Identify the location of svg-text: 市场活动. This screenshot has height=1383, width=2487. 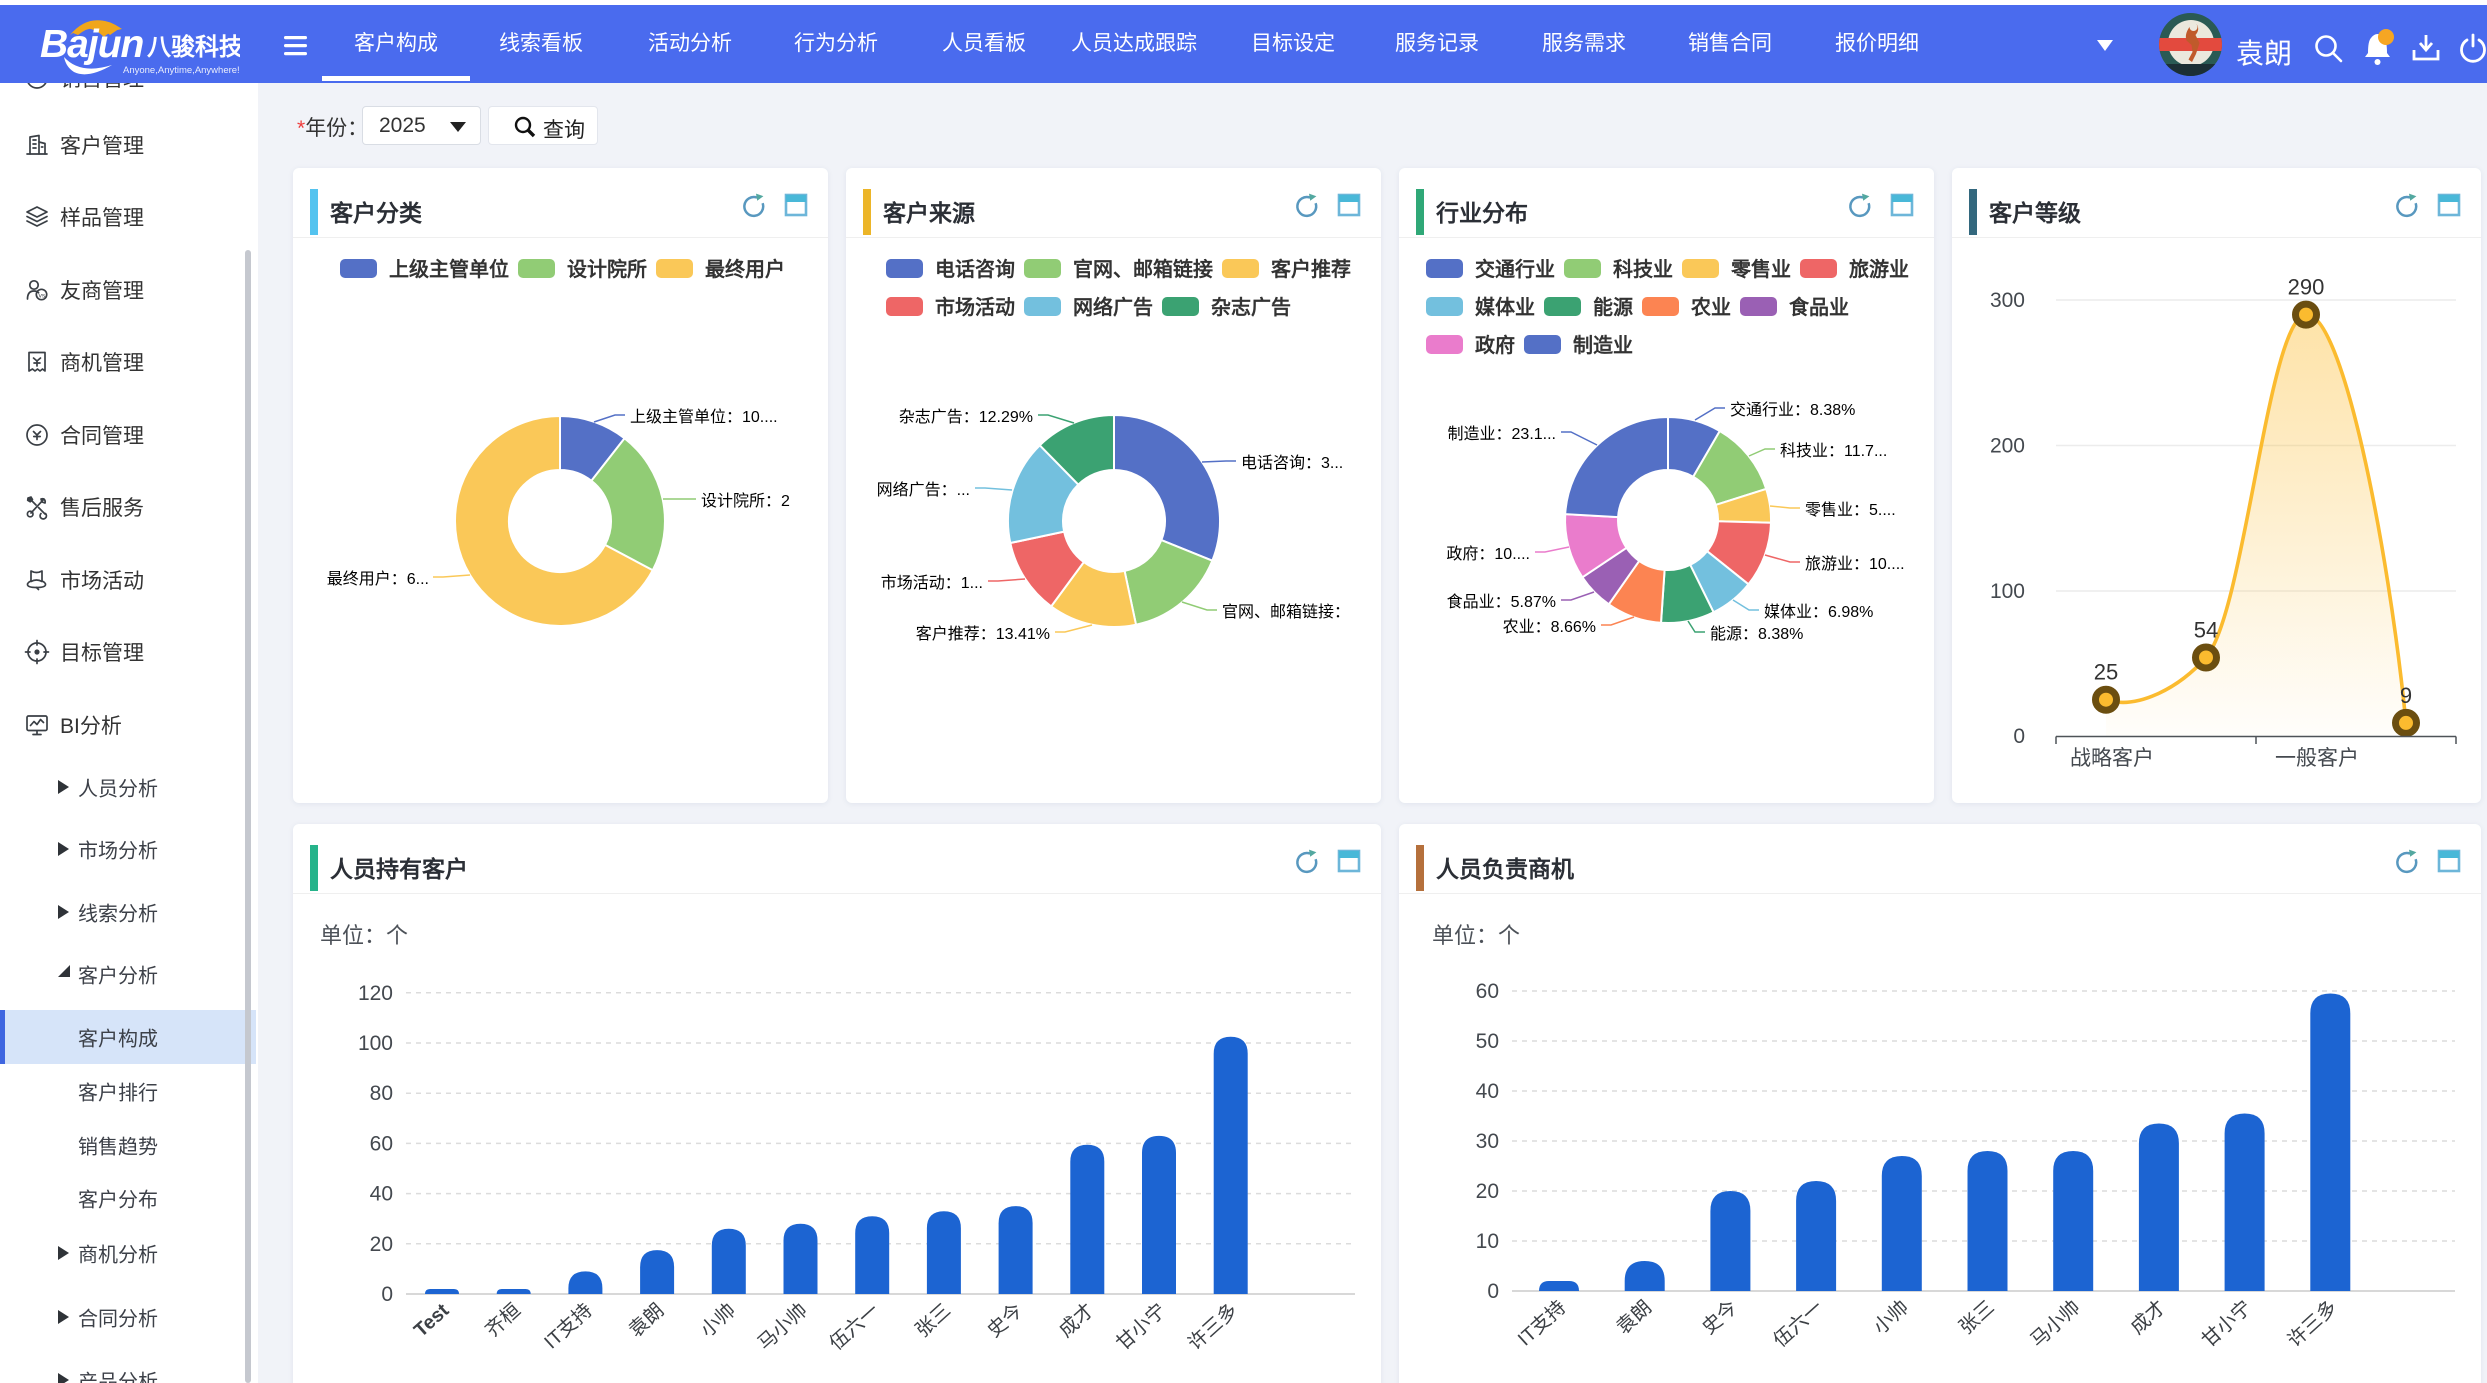
(975, 307).